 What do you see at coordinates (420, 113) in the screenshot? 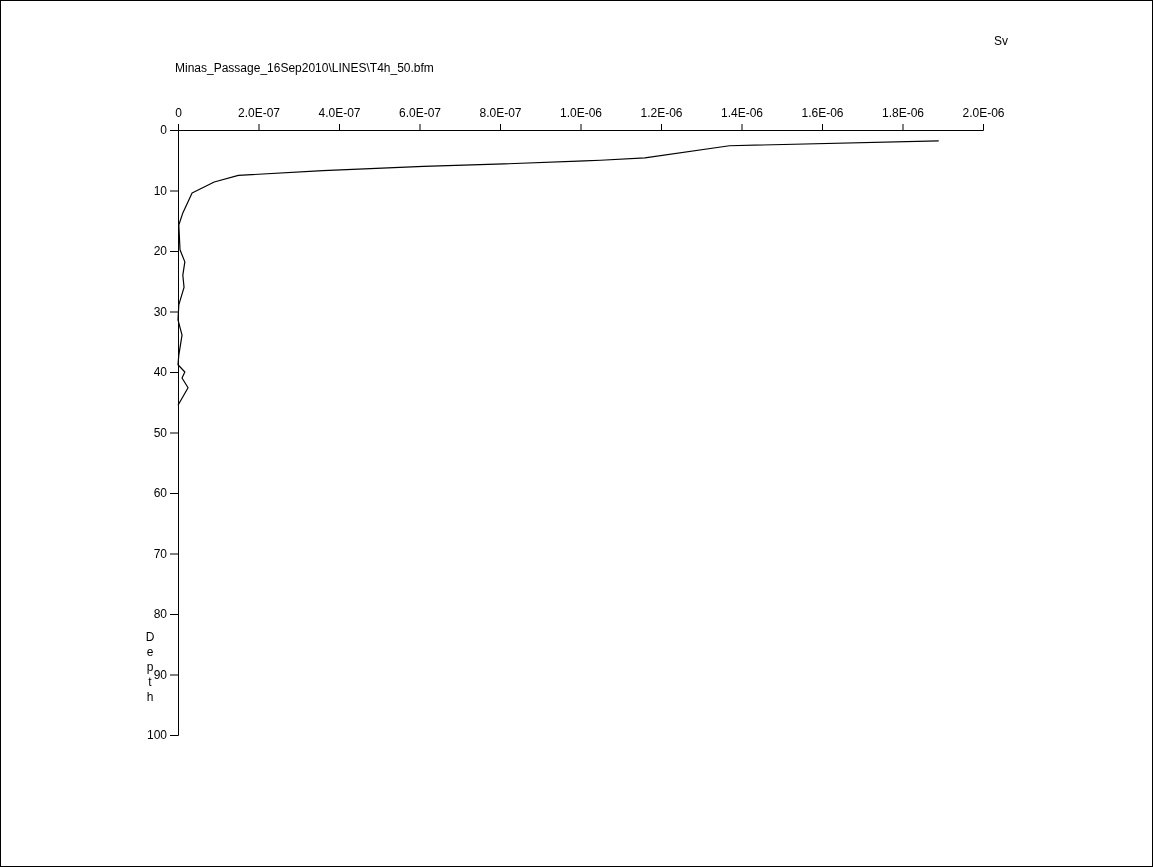
I see `x-tick-label: 6.0E-07` at bounding box center [420, 113].